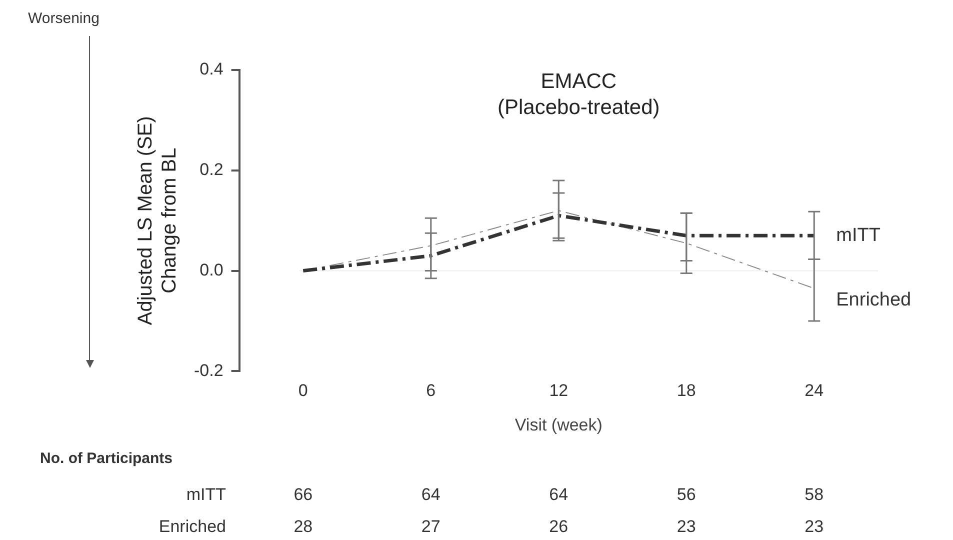  Describe the element at coordinates (578, 81) in the screenshot. I see `chart-title: EMACC` at that location.